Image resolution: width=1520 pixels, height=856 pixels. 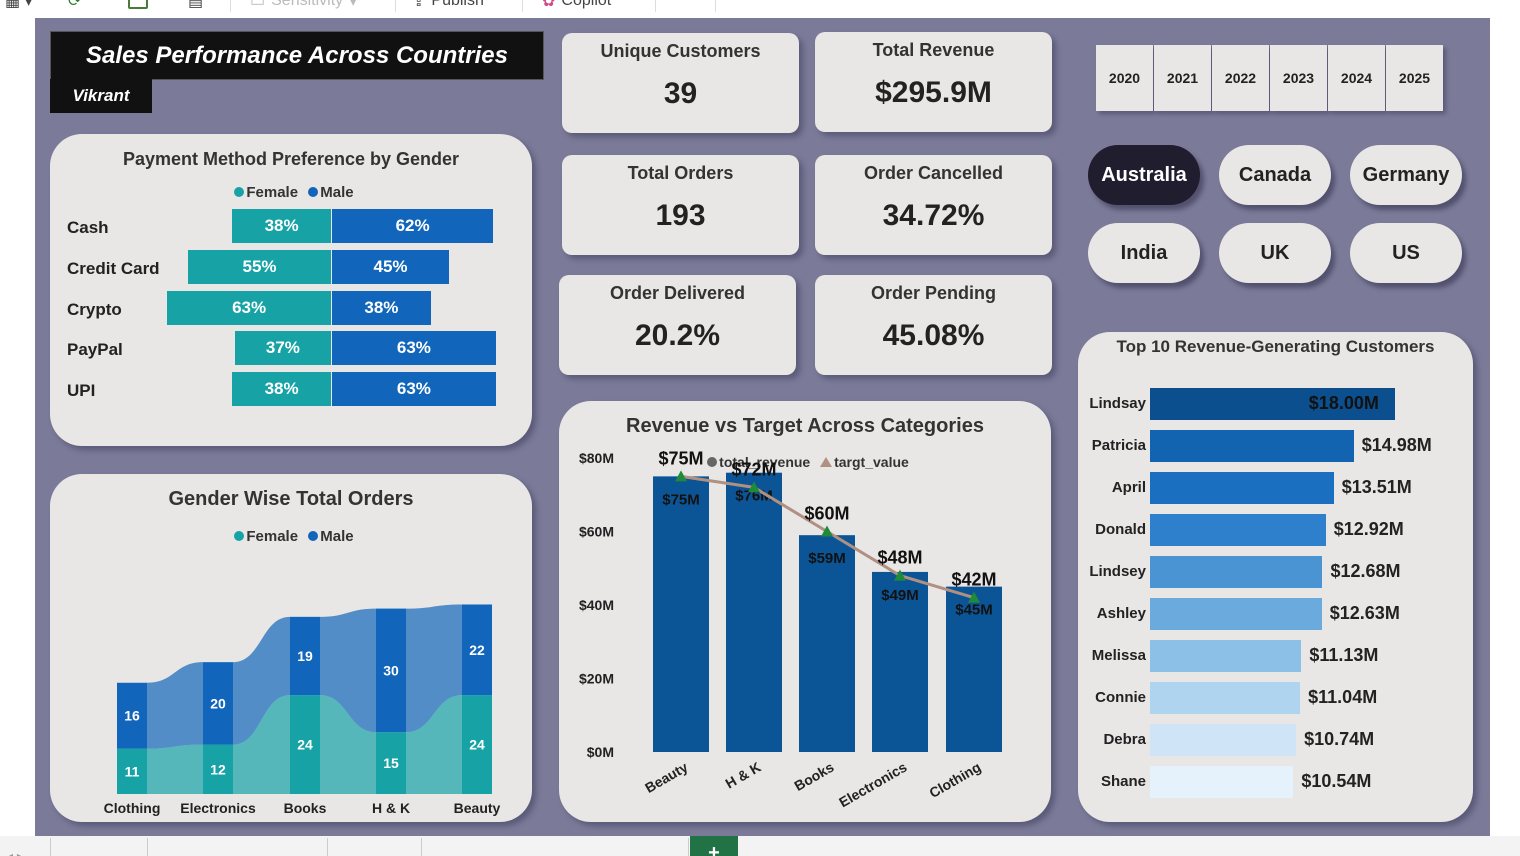 I want to click on kpi-label: Order Delivered, so click(x=677, y=293).